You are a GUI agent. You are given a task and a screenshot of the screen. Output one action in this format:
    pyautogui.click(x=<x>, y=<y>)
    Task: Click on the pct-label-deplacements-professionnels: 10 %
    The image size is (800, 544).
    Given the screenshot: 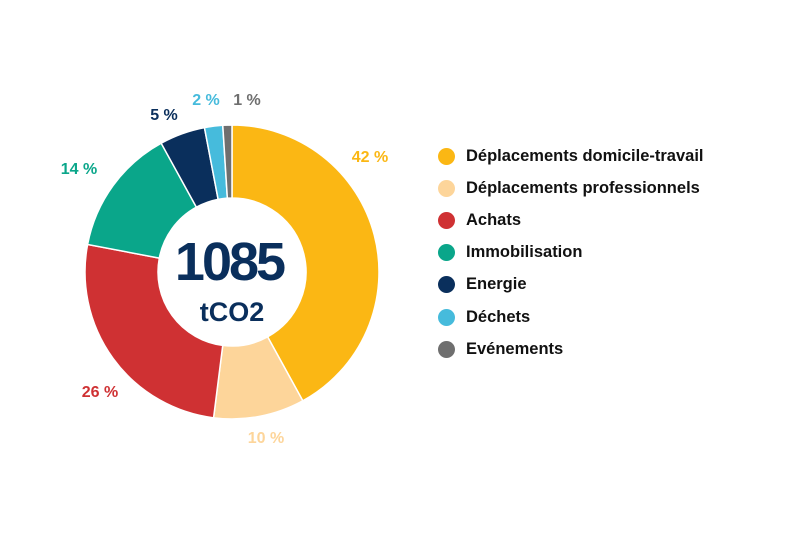 What is the action you would take?
    pyautogui.click(x=266, y=438)
    